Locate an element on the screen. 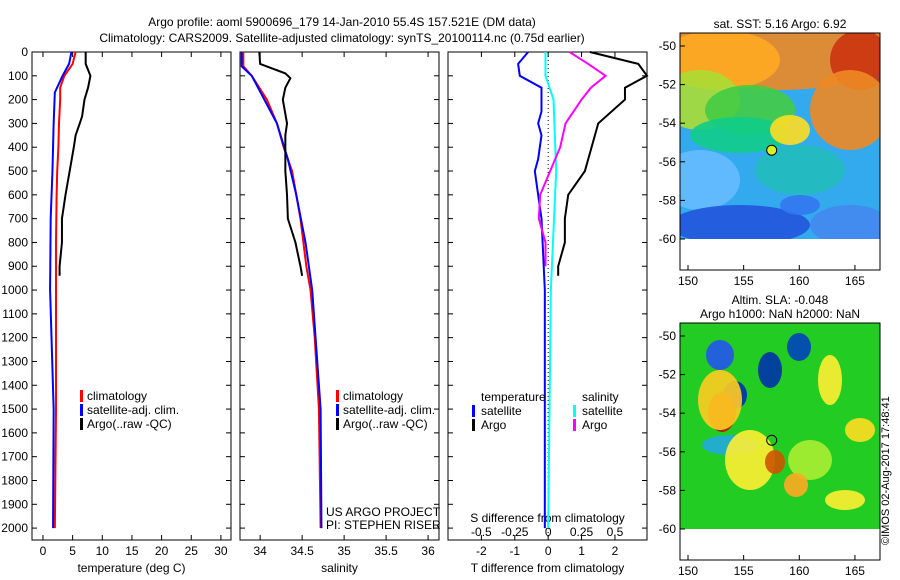  series-s-satellite is located at coordinates (551, 290).